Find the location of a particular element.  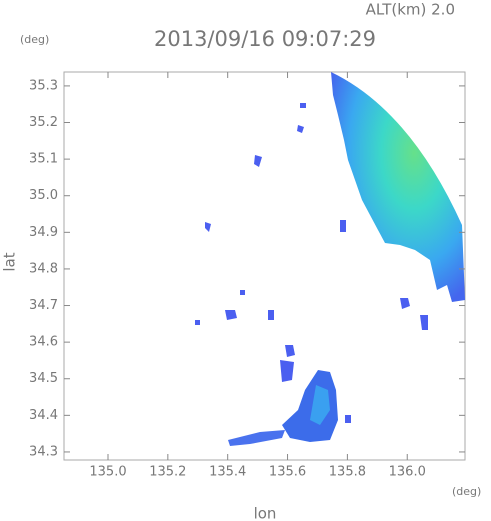

x-tick-label: 135.6 is located at coordinates (287, 472).